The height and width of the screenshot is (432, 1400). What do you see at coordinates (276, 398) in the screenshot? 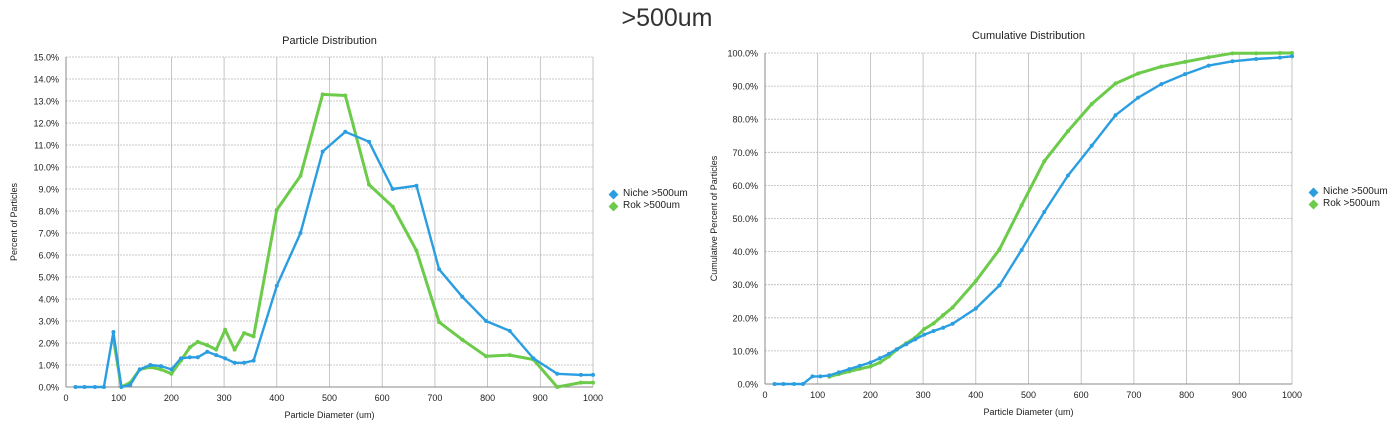
I see `x-tick-label: 400` at bounding box center [276, 398].